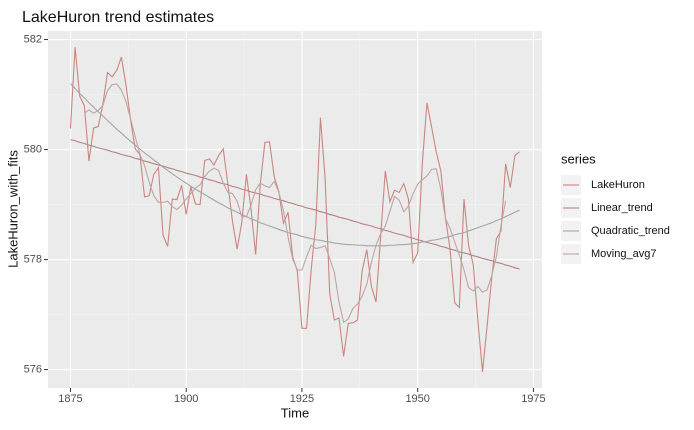  I want to click on x-axis-label: Time, so click(295, 412).